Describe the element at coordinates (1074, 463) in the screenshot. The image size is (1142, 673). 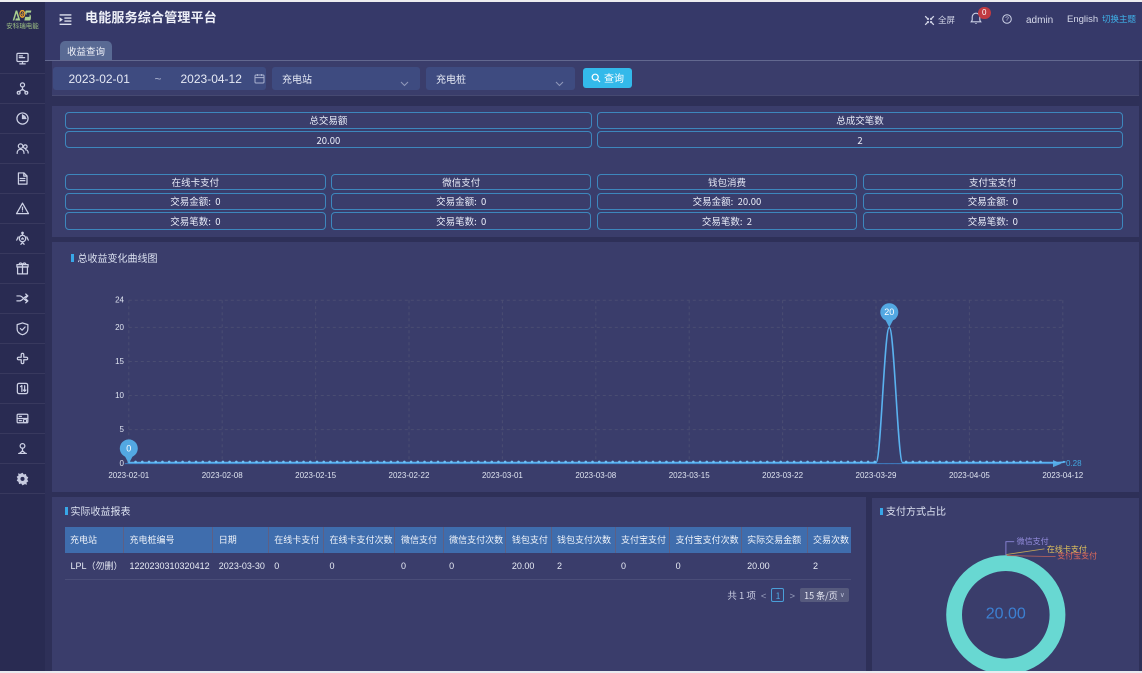
I see `svg-text: 0.28` at that location.